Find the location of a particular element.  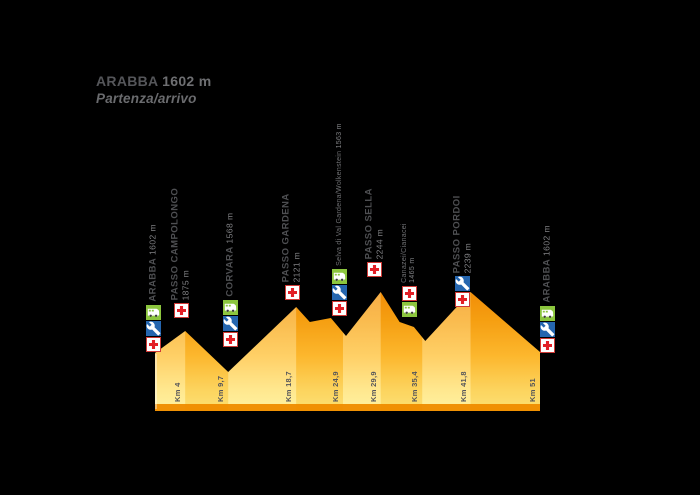

waypoint-altitude: 1568 m is located at coordinates (229, 228).